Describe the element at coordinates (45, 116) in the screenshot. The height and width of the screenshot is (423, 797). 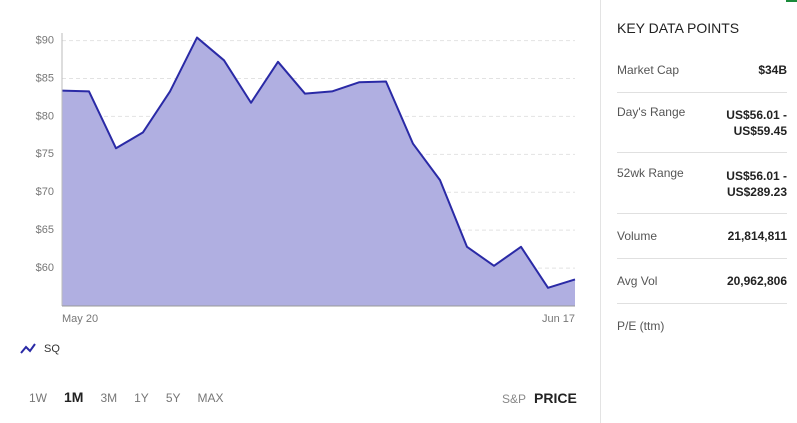
I see `y-tick-label: $80` at that location.